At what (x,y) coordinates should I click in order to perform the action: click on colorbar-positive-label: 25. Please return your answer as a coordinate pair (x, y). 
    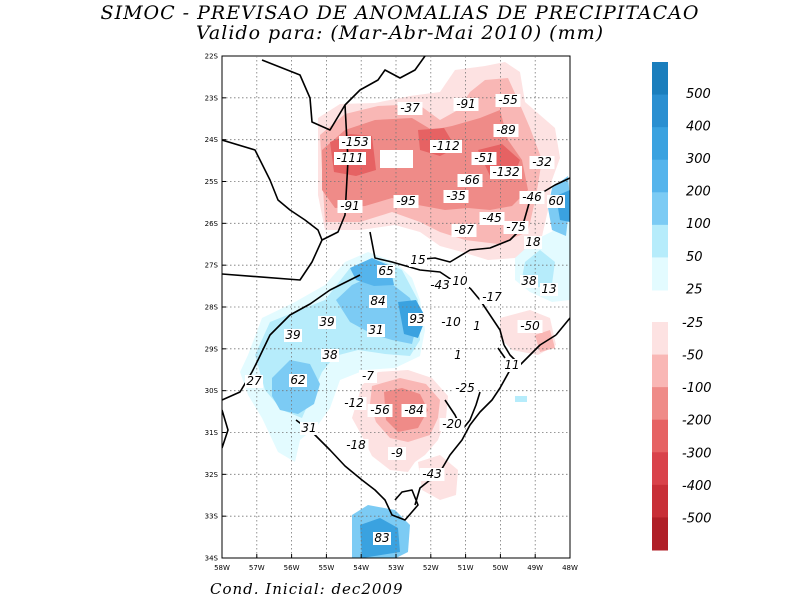
    Looking at the image, I should click on (694, 289).